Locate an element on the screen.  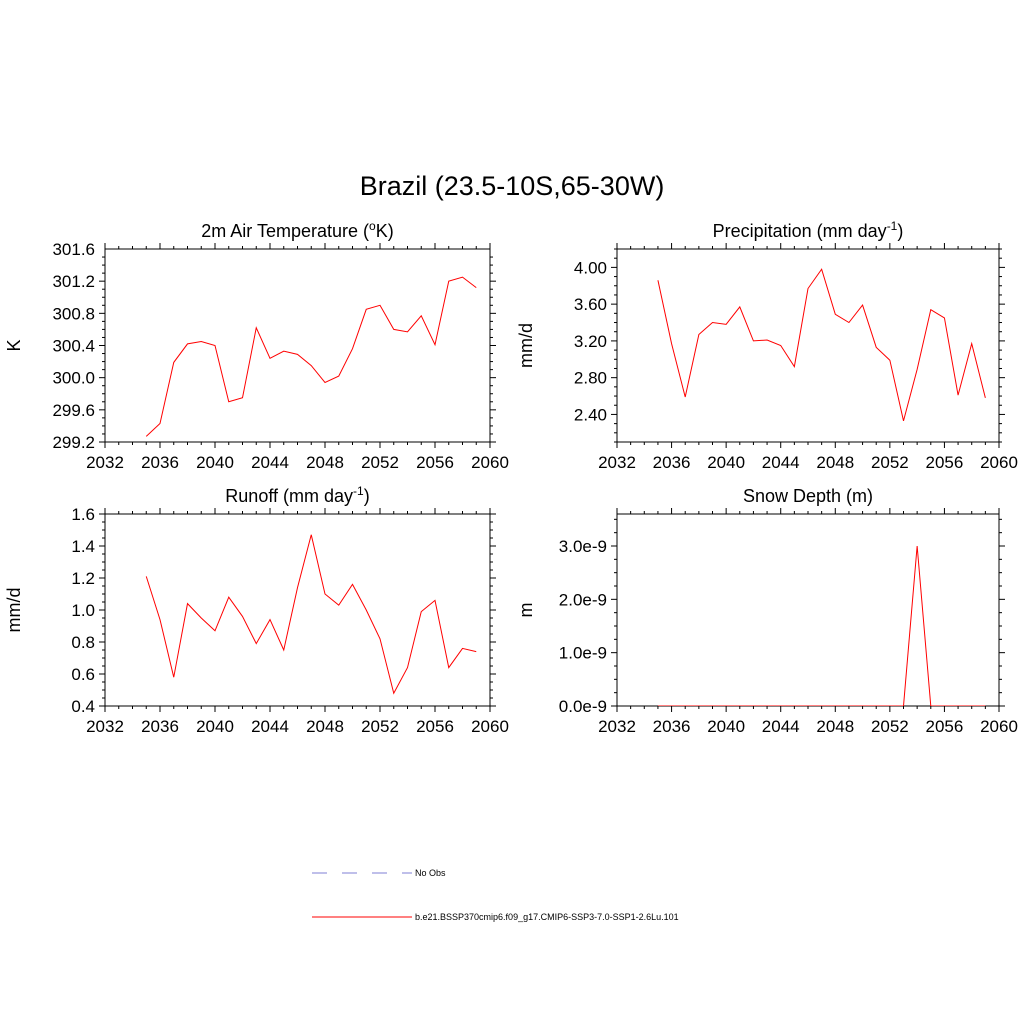
y-tick-label: 4.00 is located at coordinates (590, 267).